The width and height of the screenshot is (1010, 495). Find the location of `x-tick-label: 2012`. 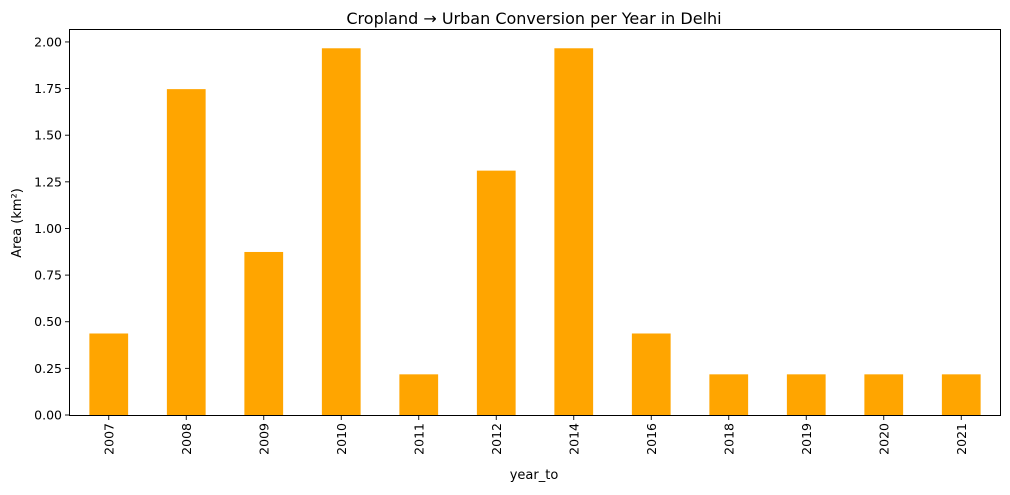

x-tick-label: 2012 is located at coordinates (496, 439).